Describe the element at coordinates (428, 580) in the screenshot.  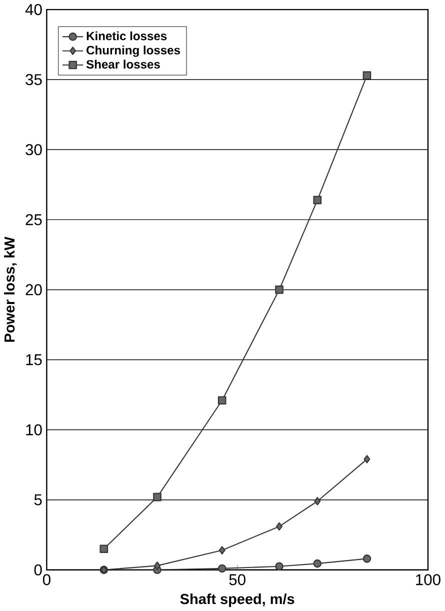
I see `x-tick-label: 100` at that location.